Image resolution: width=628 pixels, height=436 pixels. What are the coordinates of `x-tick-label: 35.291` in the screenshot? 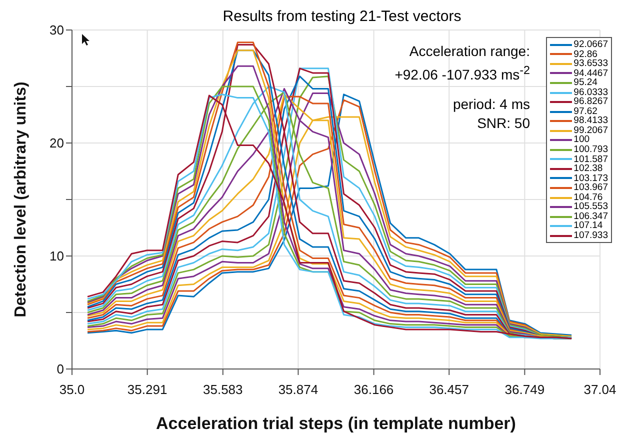 It's located at (147, 390).